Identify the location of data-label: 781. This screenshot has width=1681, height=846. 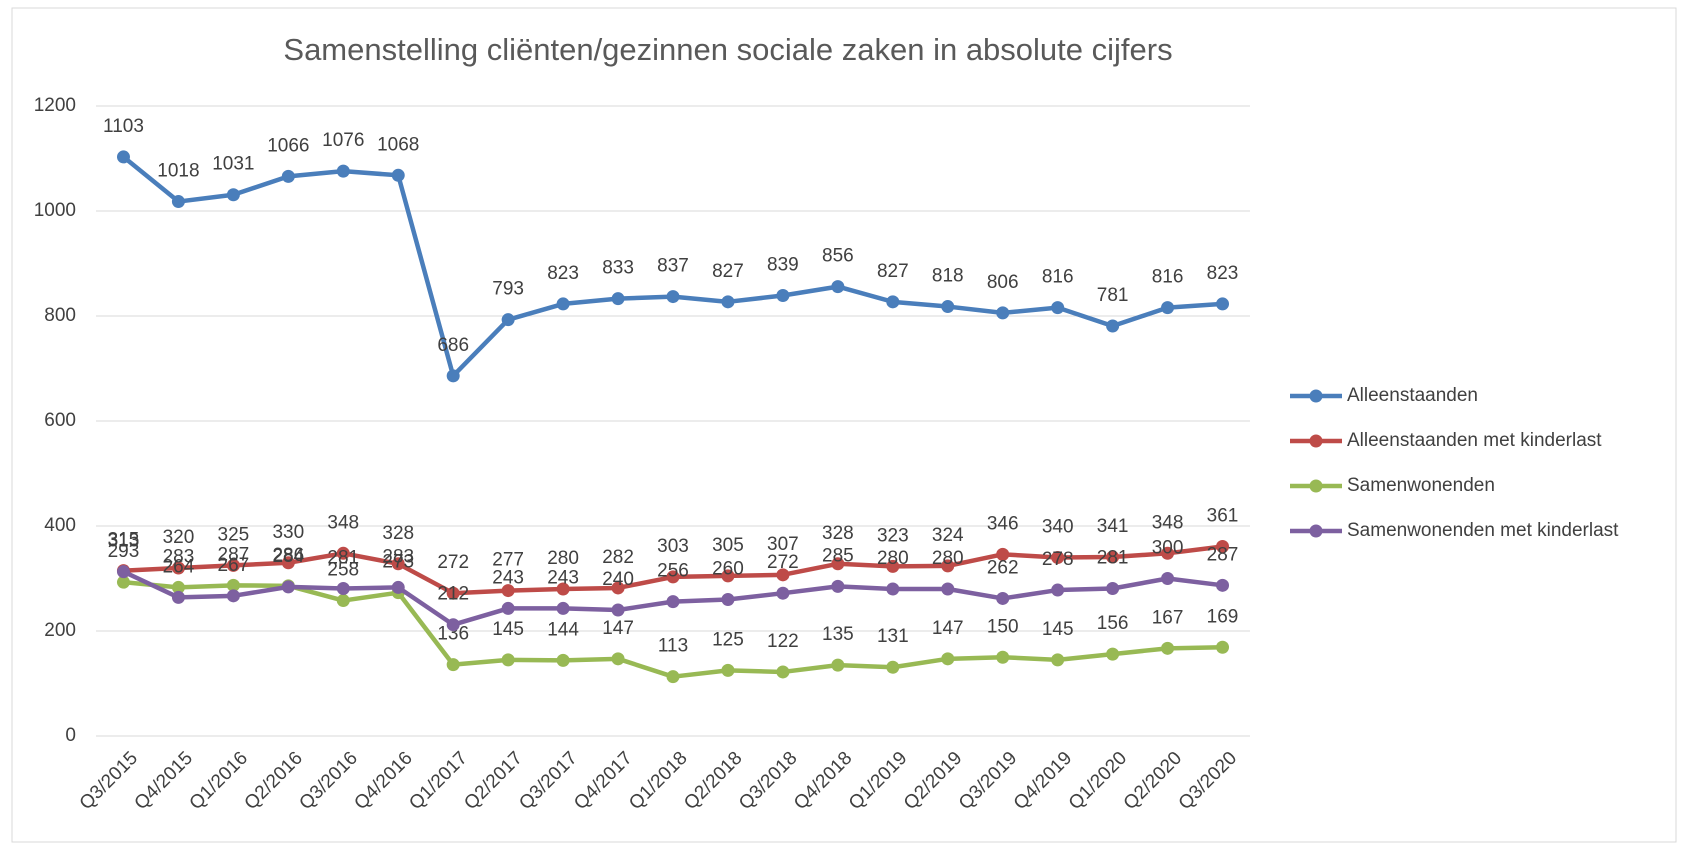
(1113, 295).